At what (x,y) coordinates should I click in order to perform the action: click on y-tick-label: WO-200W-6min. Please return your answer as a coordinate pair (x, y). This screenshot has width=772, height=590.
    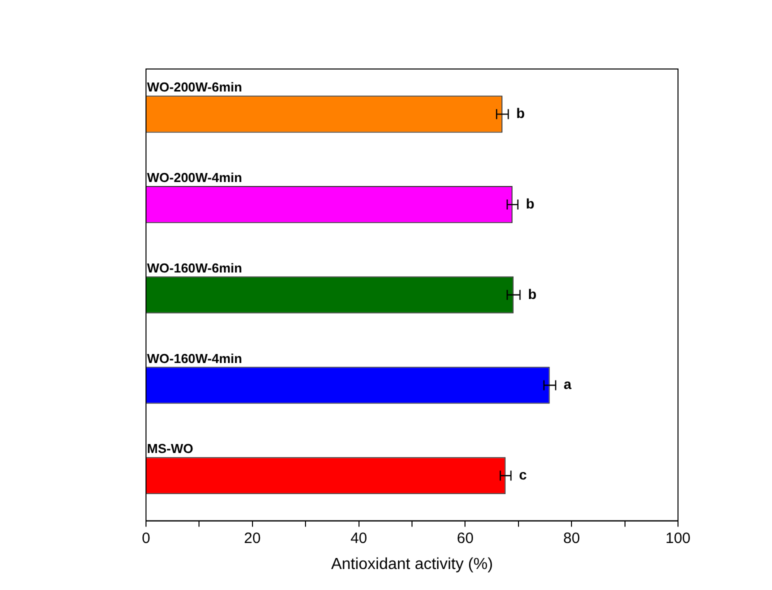
    Looking at the image, I should click on (194, 87).